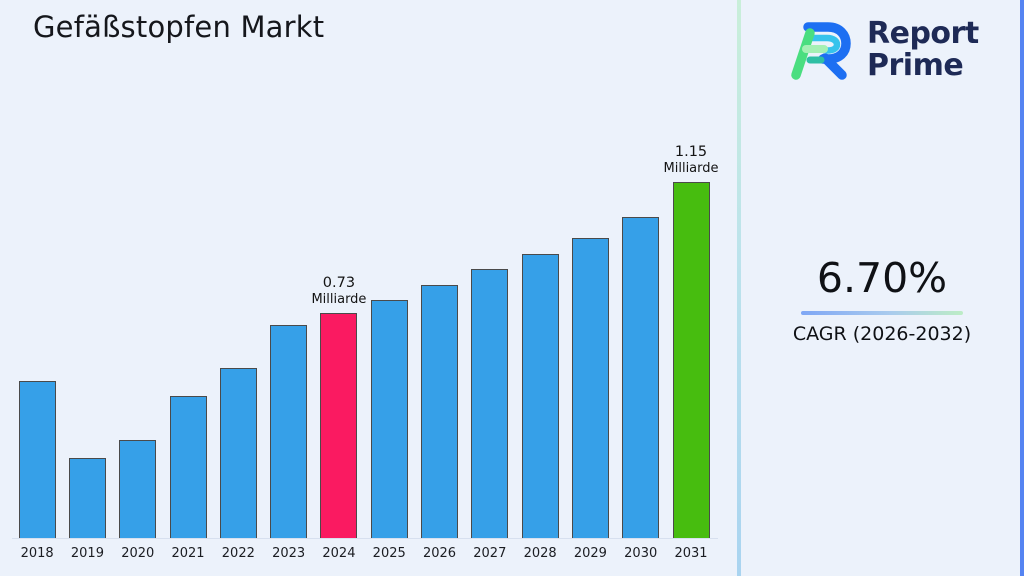 Image resolution: width=1024 pixels, height=576 pixels. I want to click on bar-2031, so click(691, 360).